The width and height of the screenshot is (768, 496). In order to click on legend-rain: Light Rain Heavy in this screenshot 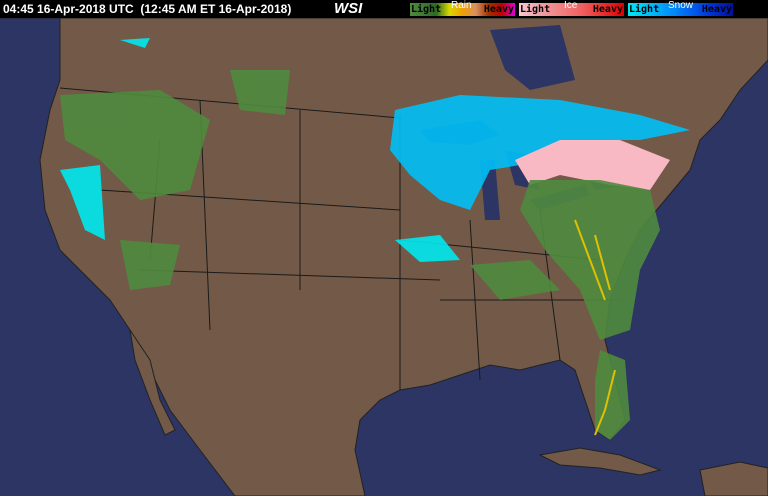, I will do `click(462, 8)`.